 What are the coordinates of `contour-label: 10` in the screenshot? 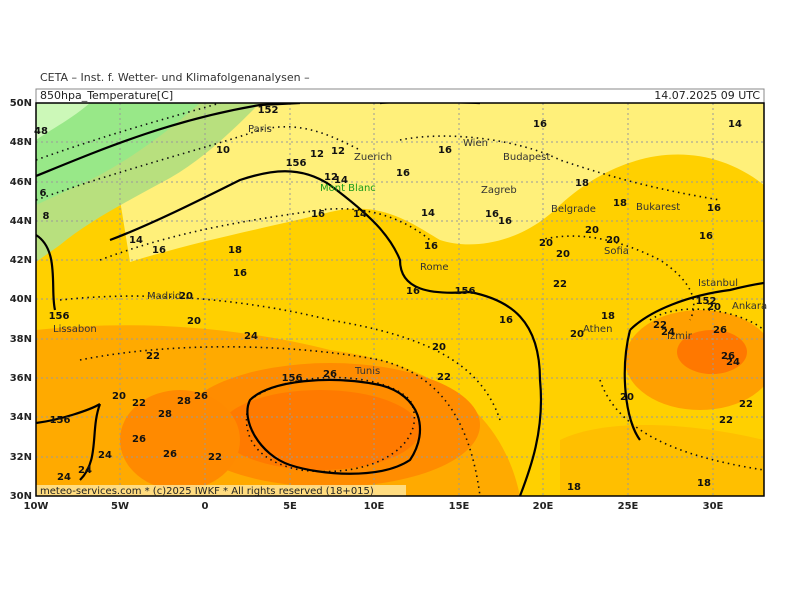 It's located at (223, 150).